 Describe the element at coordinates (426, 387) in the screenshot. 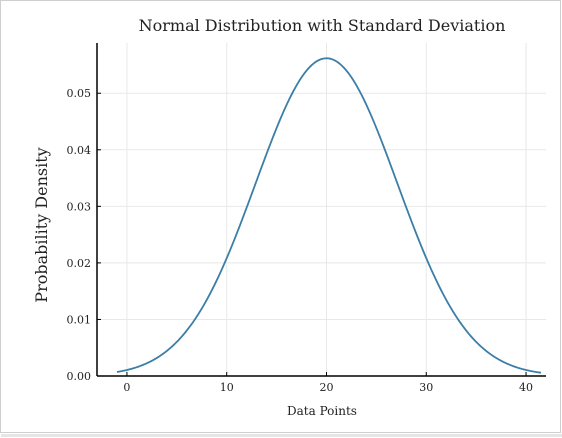

I see `x-tick-label: 30` at that location.